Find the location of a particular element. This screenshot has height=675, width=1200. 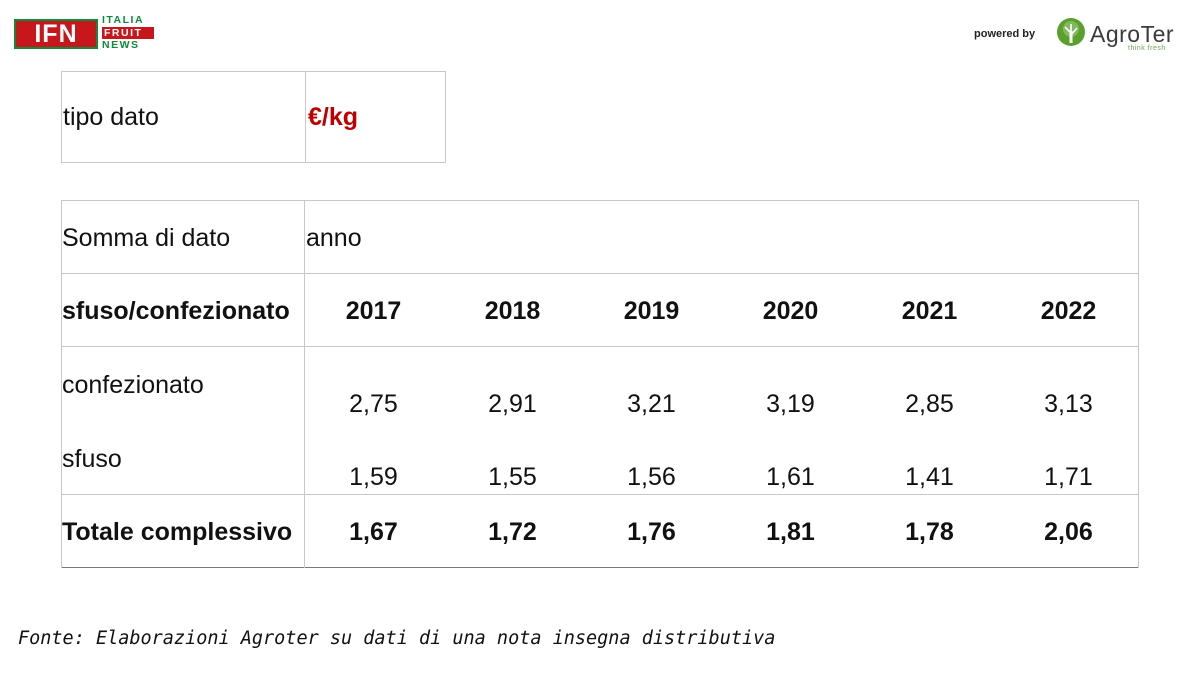

value-confezionato-1: 2,91 is located at coordinates (512, 404).